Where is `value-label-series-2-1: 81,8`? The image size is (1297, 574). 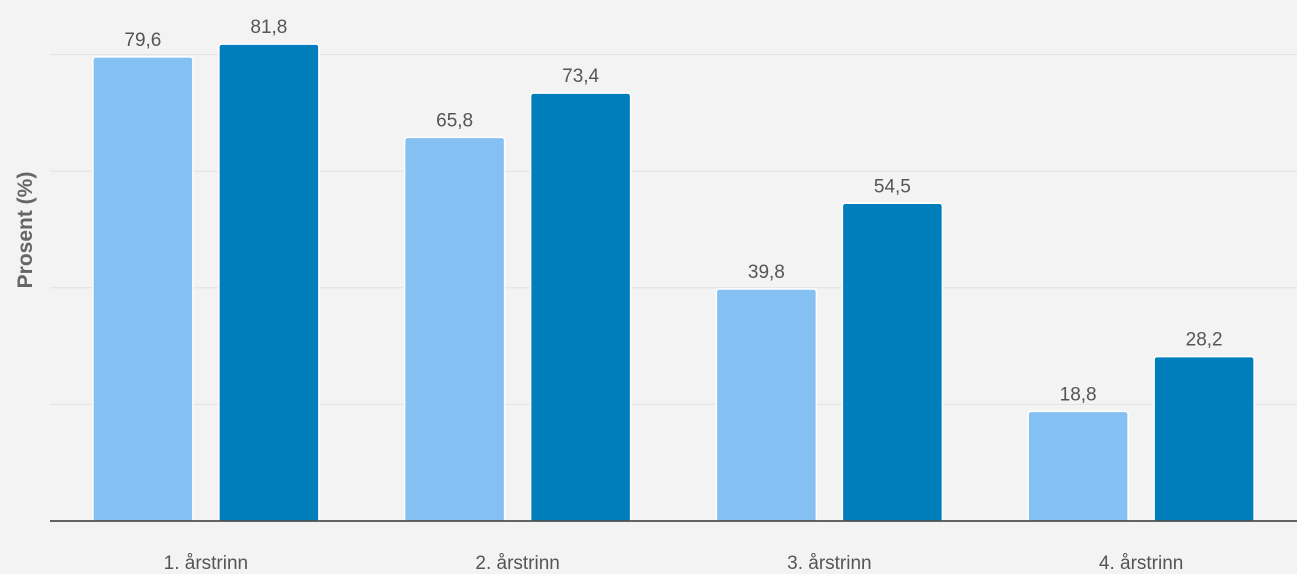 value-label-series-2-1: 81,8 is located at coordinates (268, 27).